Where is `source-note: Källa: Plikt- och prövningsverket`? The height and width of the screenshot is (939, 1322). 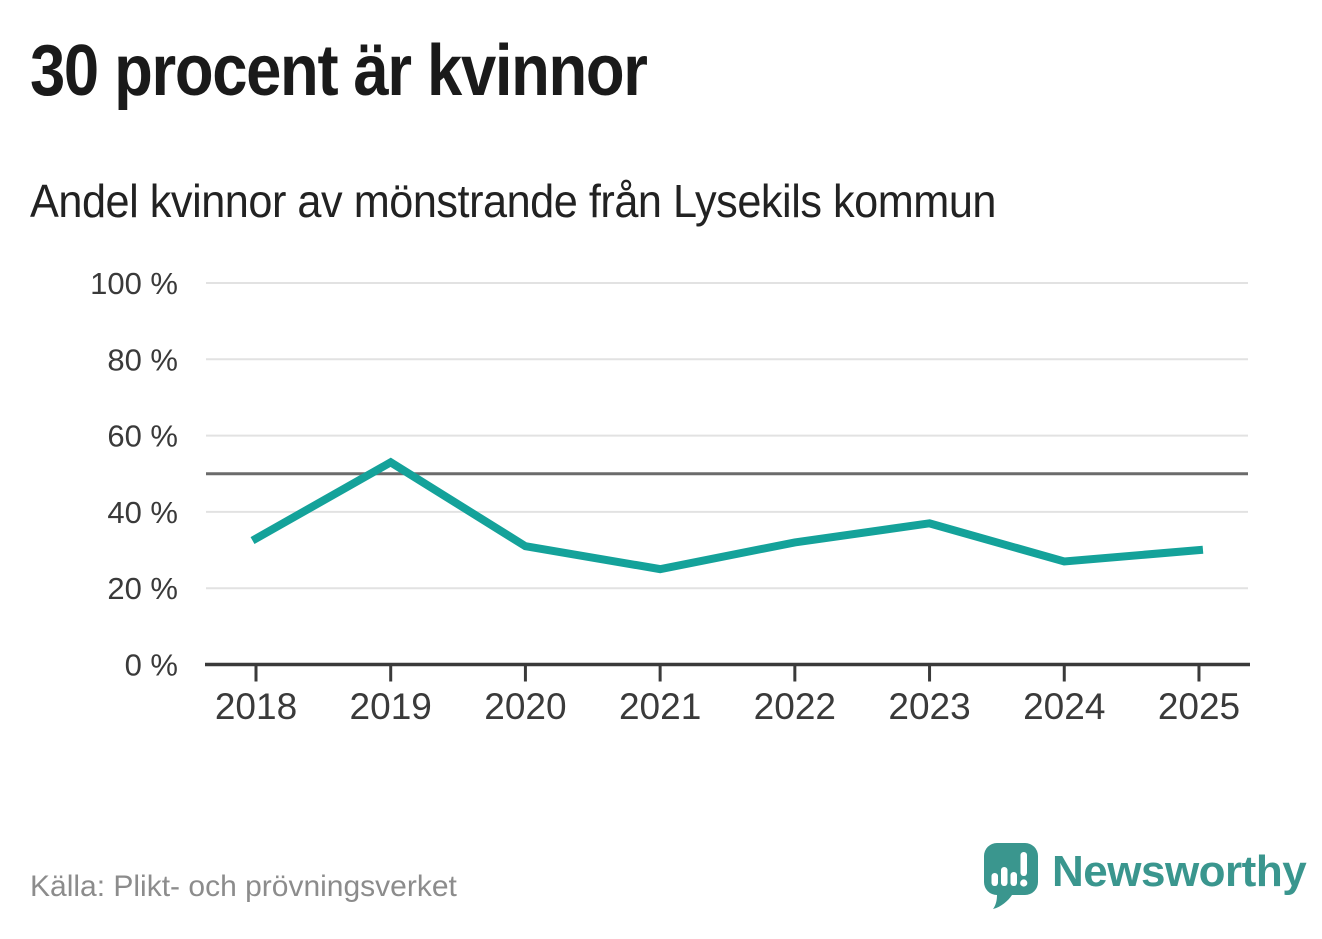
source-note: Källa: Plikt- och prövningsverket is located at coordinates (243, 886).